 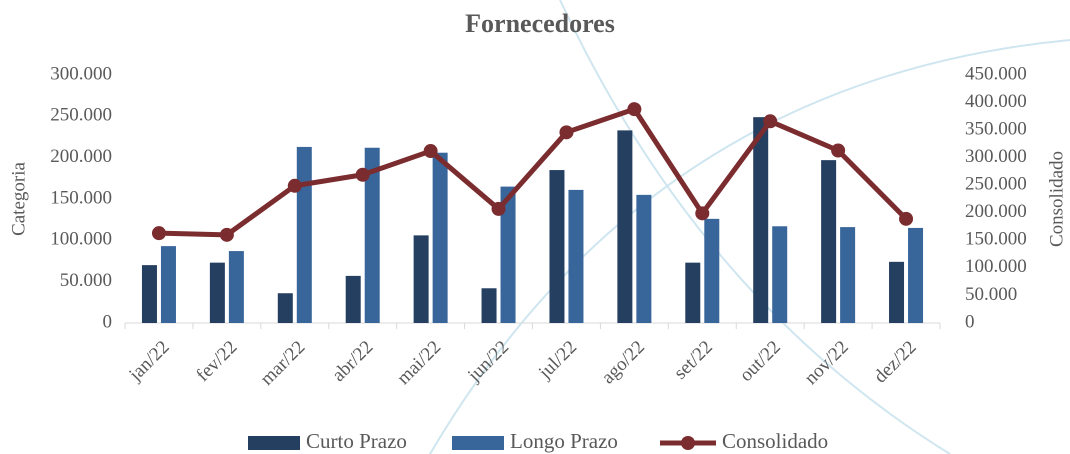 What do you see at coordinates (488, 362) in the screenshot?
I see `x-tick-label: jun/22` at bounding box center [488, 362].